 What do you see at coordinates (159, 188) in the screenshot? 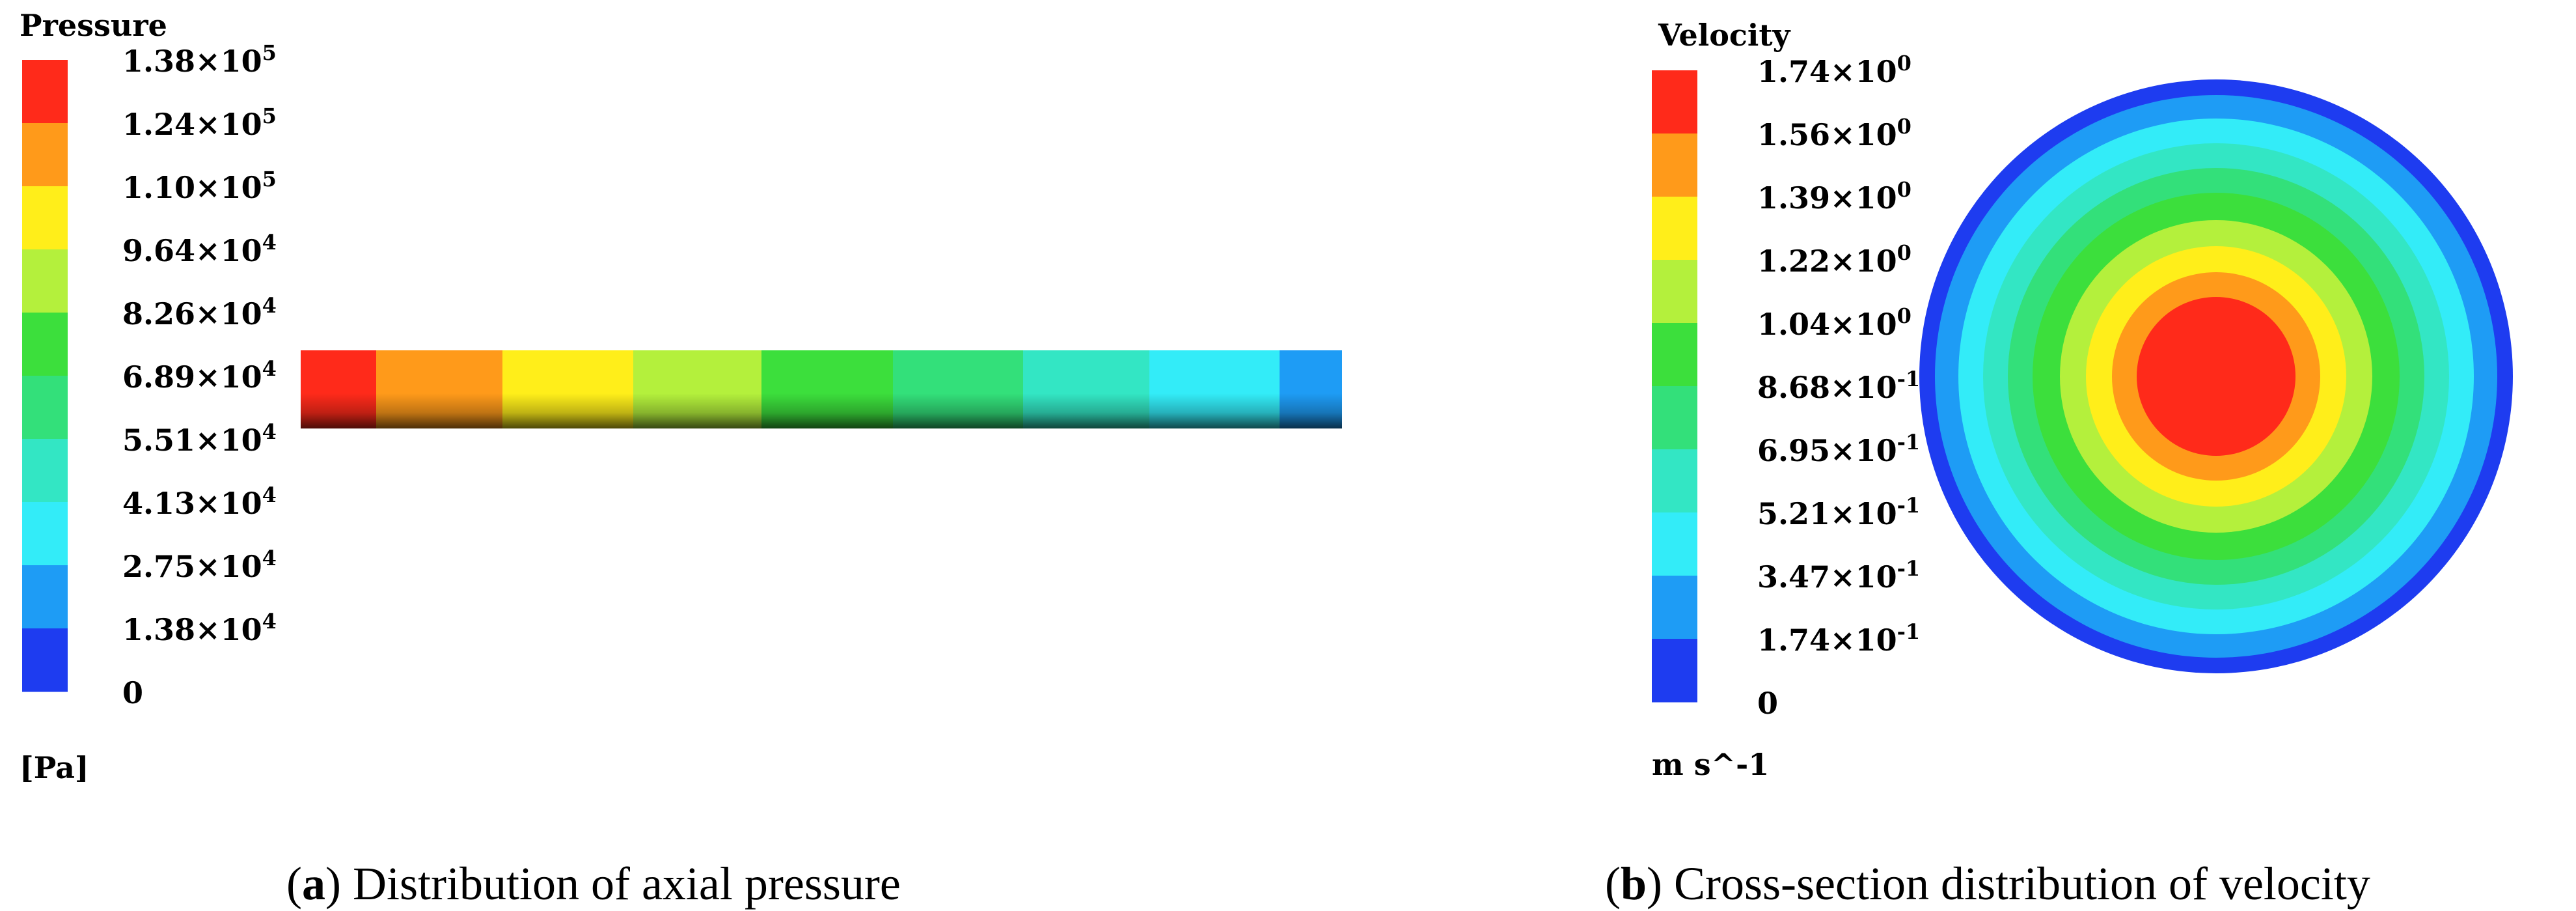
I see `tick-mantissa: 1.10` at bounding box center [159, 188].